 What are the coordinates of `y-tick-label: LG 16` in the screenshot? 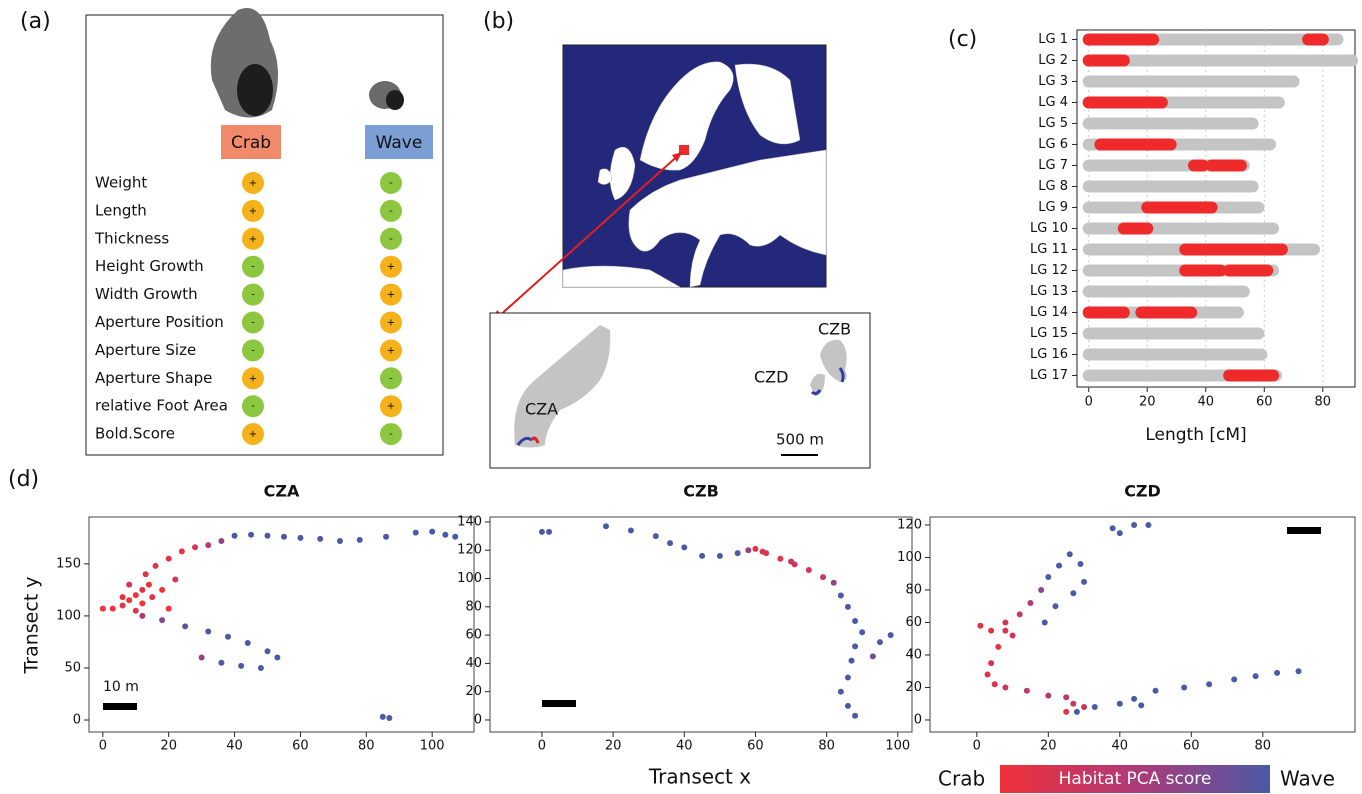 It's located at (1049, 354).